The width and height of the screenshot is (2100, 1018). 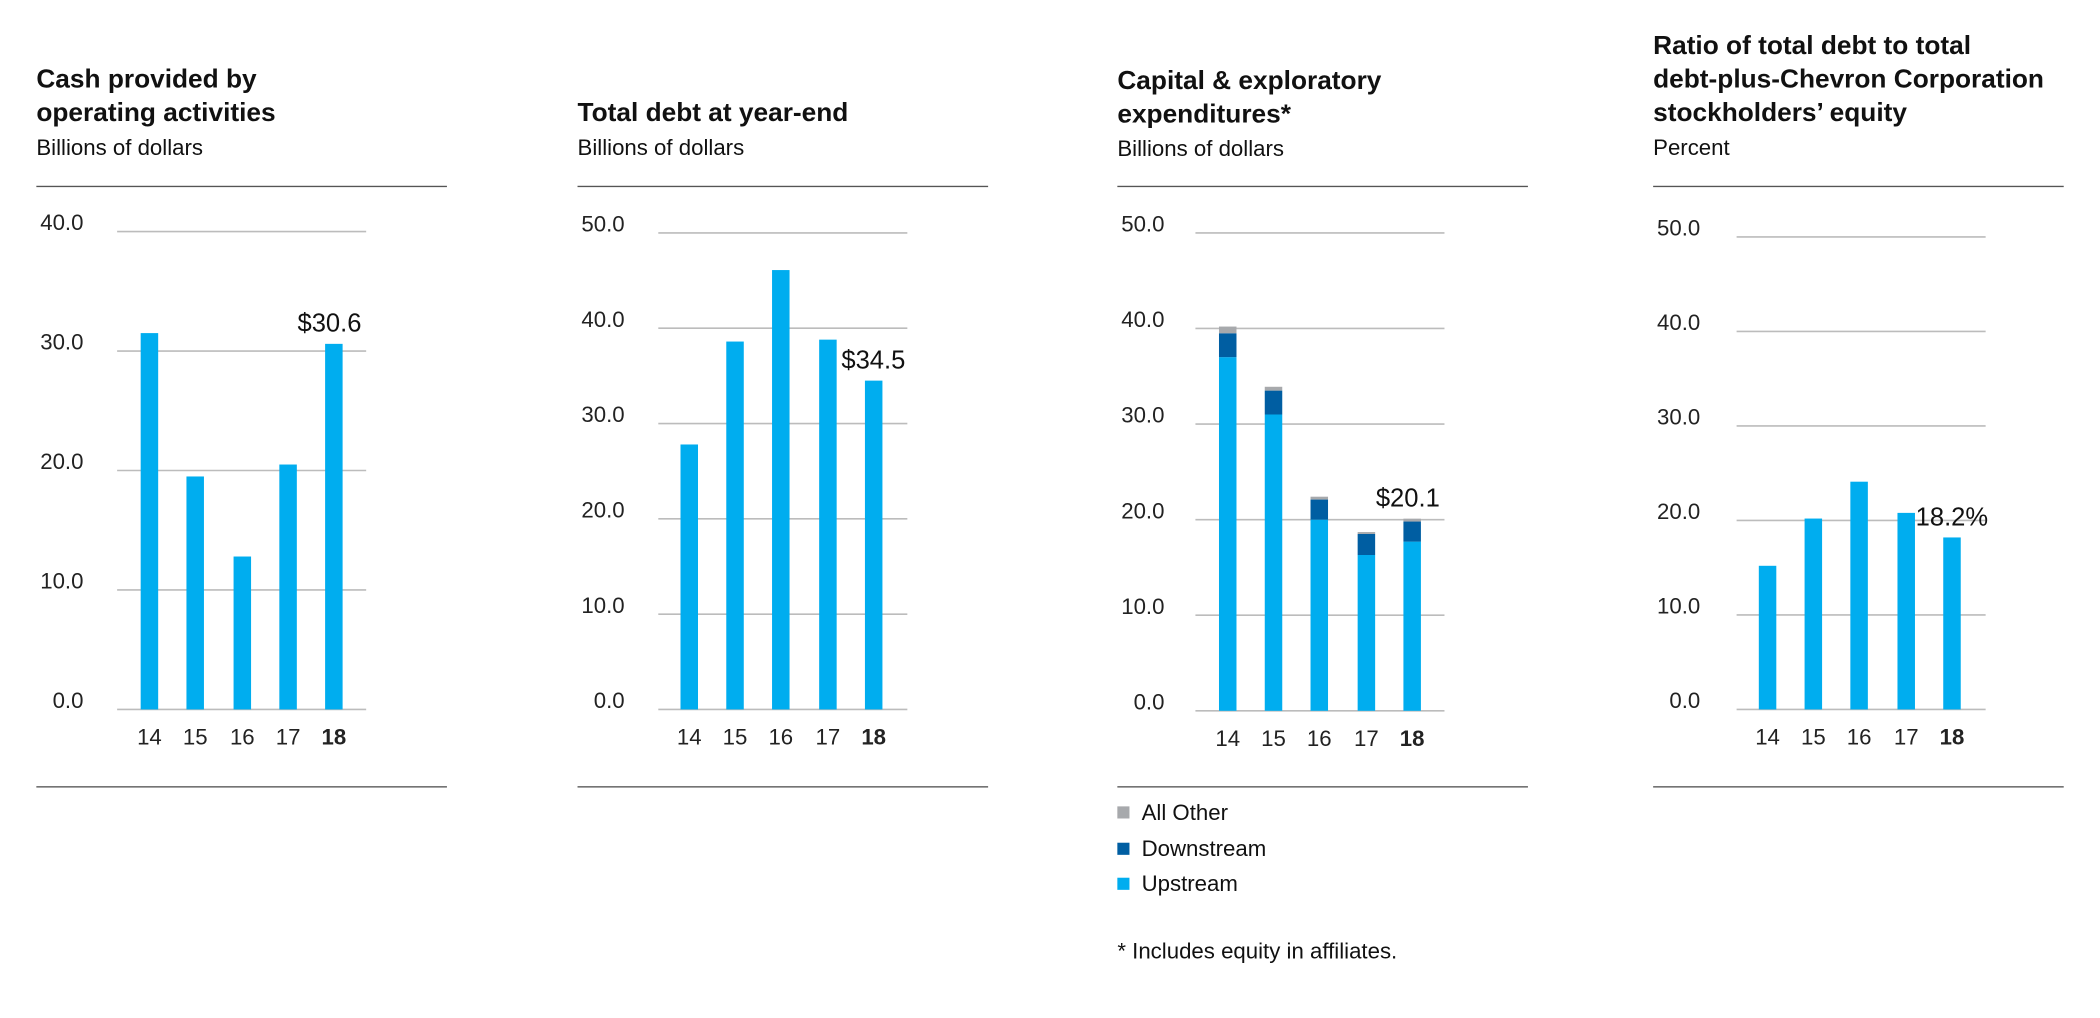 What do you see at coordinates (146, 79) in the screenshot?
I see `title-line: Cash provided by` at bounding box center [146, 79].